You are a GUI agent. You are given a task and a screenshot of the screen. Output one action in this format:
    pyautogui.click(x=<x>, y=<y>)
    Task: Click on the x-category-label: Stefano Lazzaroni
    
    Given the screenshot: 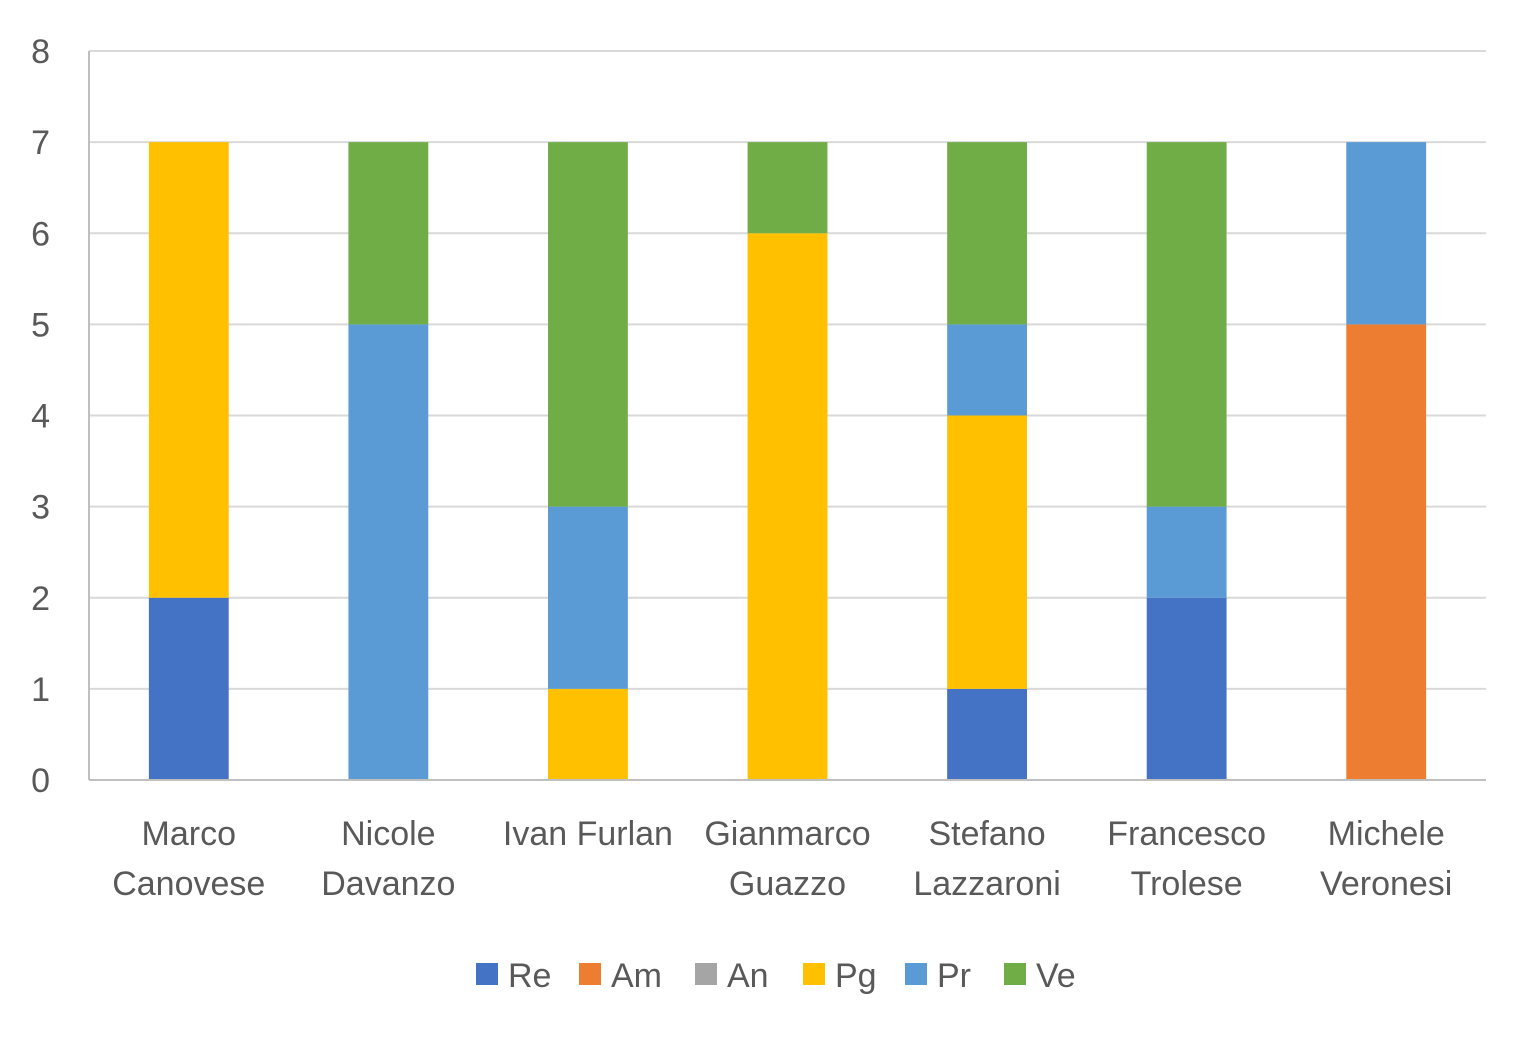 What is the action you would take?
    pyautogui.click(x=986, y=859)
    